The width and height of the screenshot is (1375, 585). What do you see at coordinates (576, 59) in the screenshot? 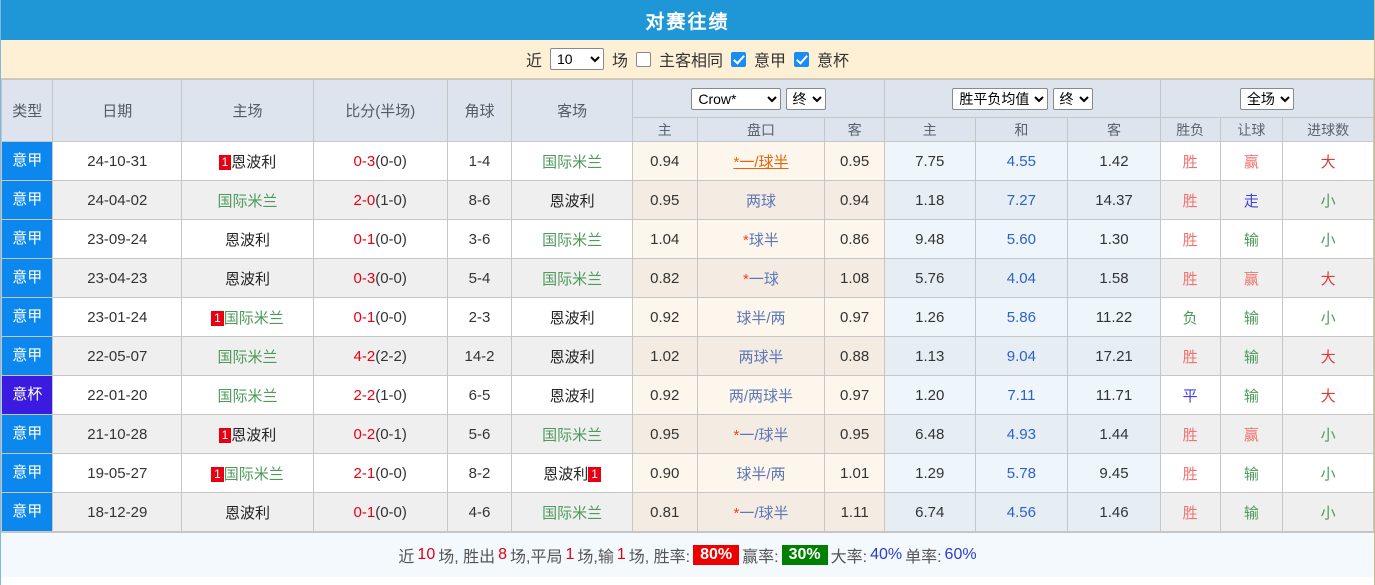
I see `recent-count-select: 61020全部` at bounding box center [576, 59].